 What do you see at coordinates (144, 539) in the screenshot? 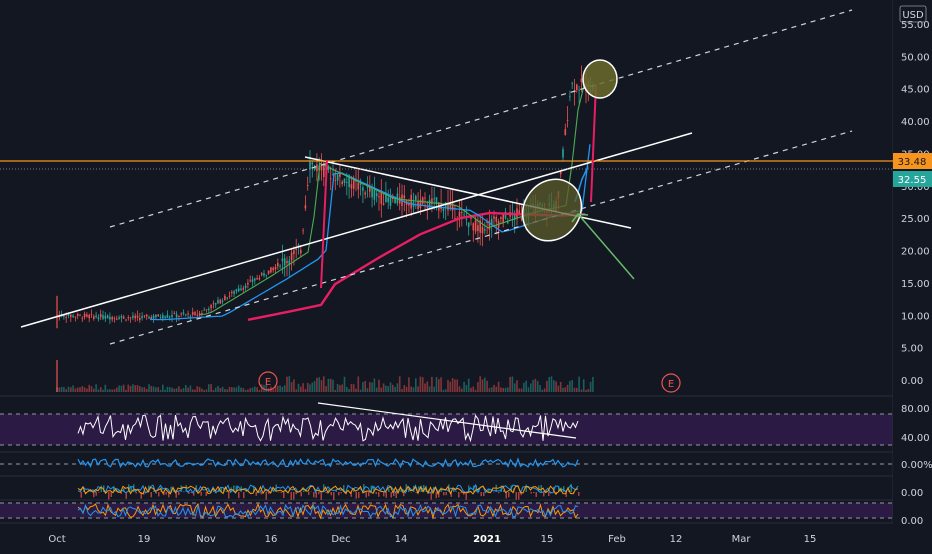
I see `time-tick-label: 19` at bounding box center [144, 539].